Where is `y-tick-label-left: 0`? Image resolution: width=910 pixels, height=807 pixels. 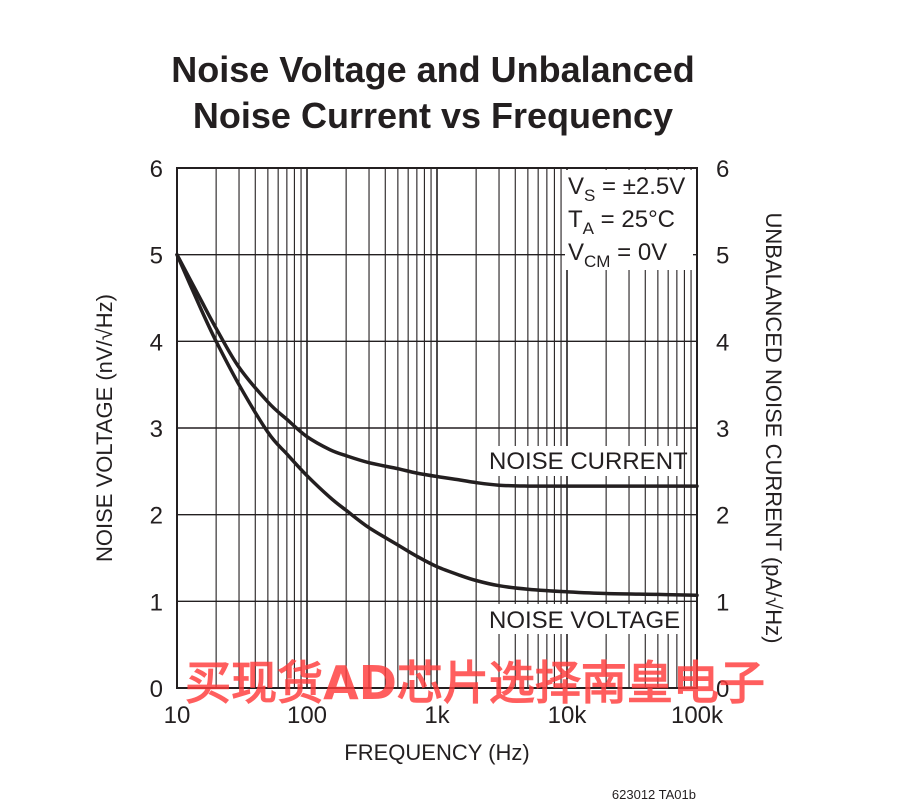 y-tick-label-left: 0 is located at coordinates (156, 689).